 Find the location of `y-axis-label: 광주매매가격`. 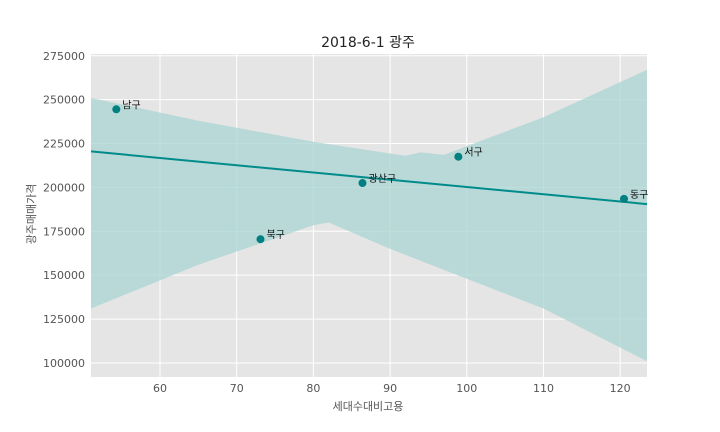

y-axis-label: 광주매매가격 is located at coordinates (31, 214).